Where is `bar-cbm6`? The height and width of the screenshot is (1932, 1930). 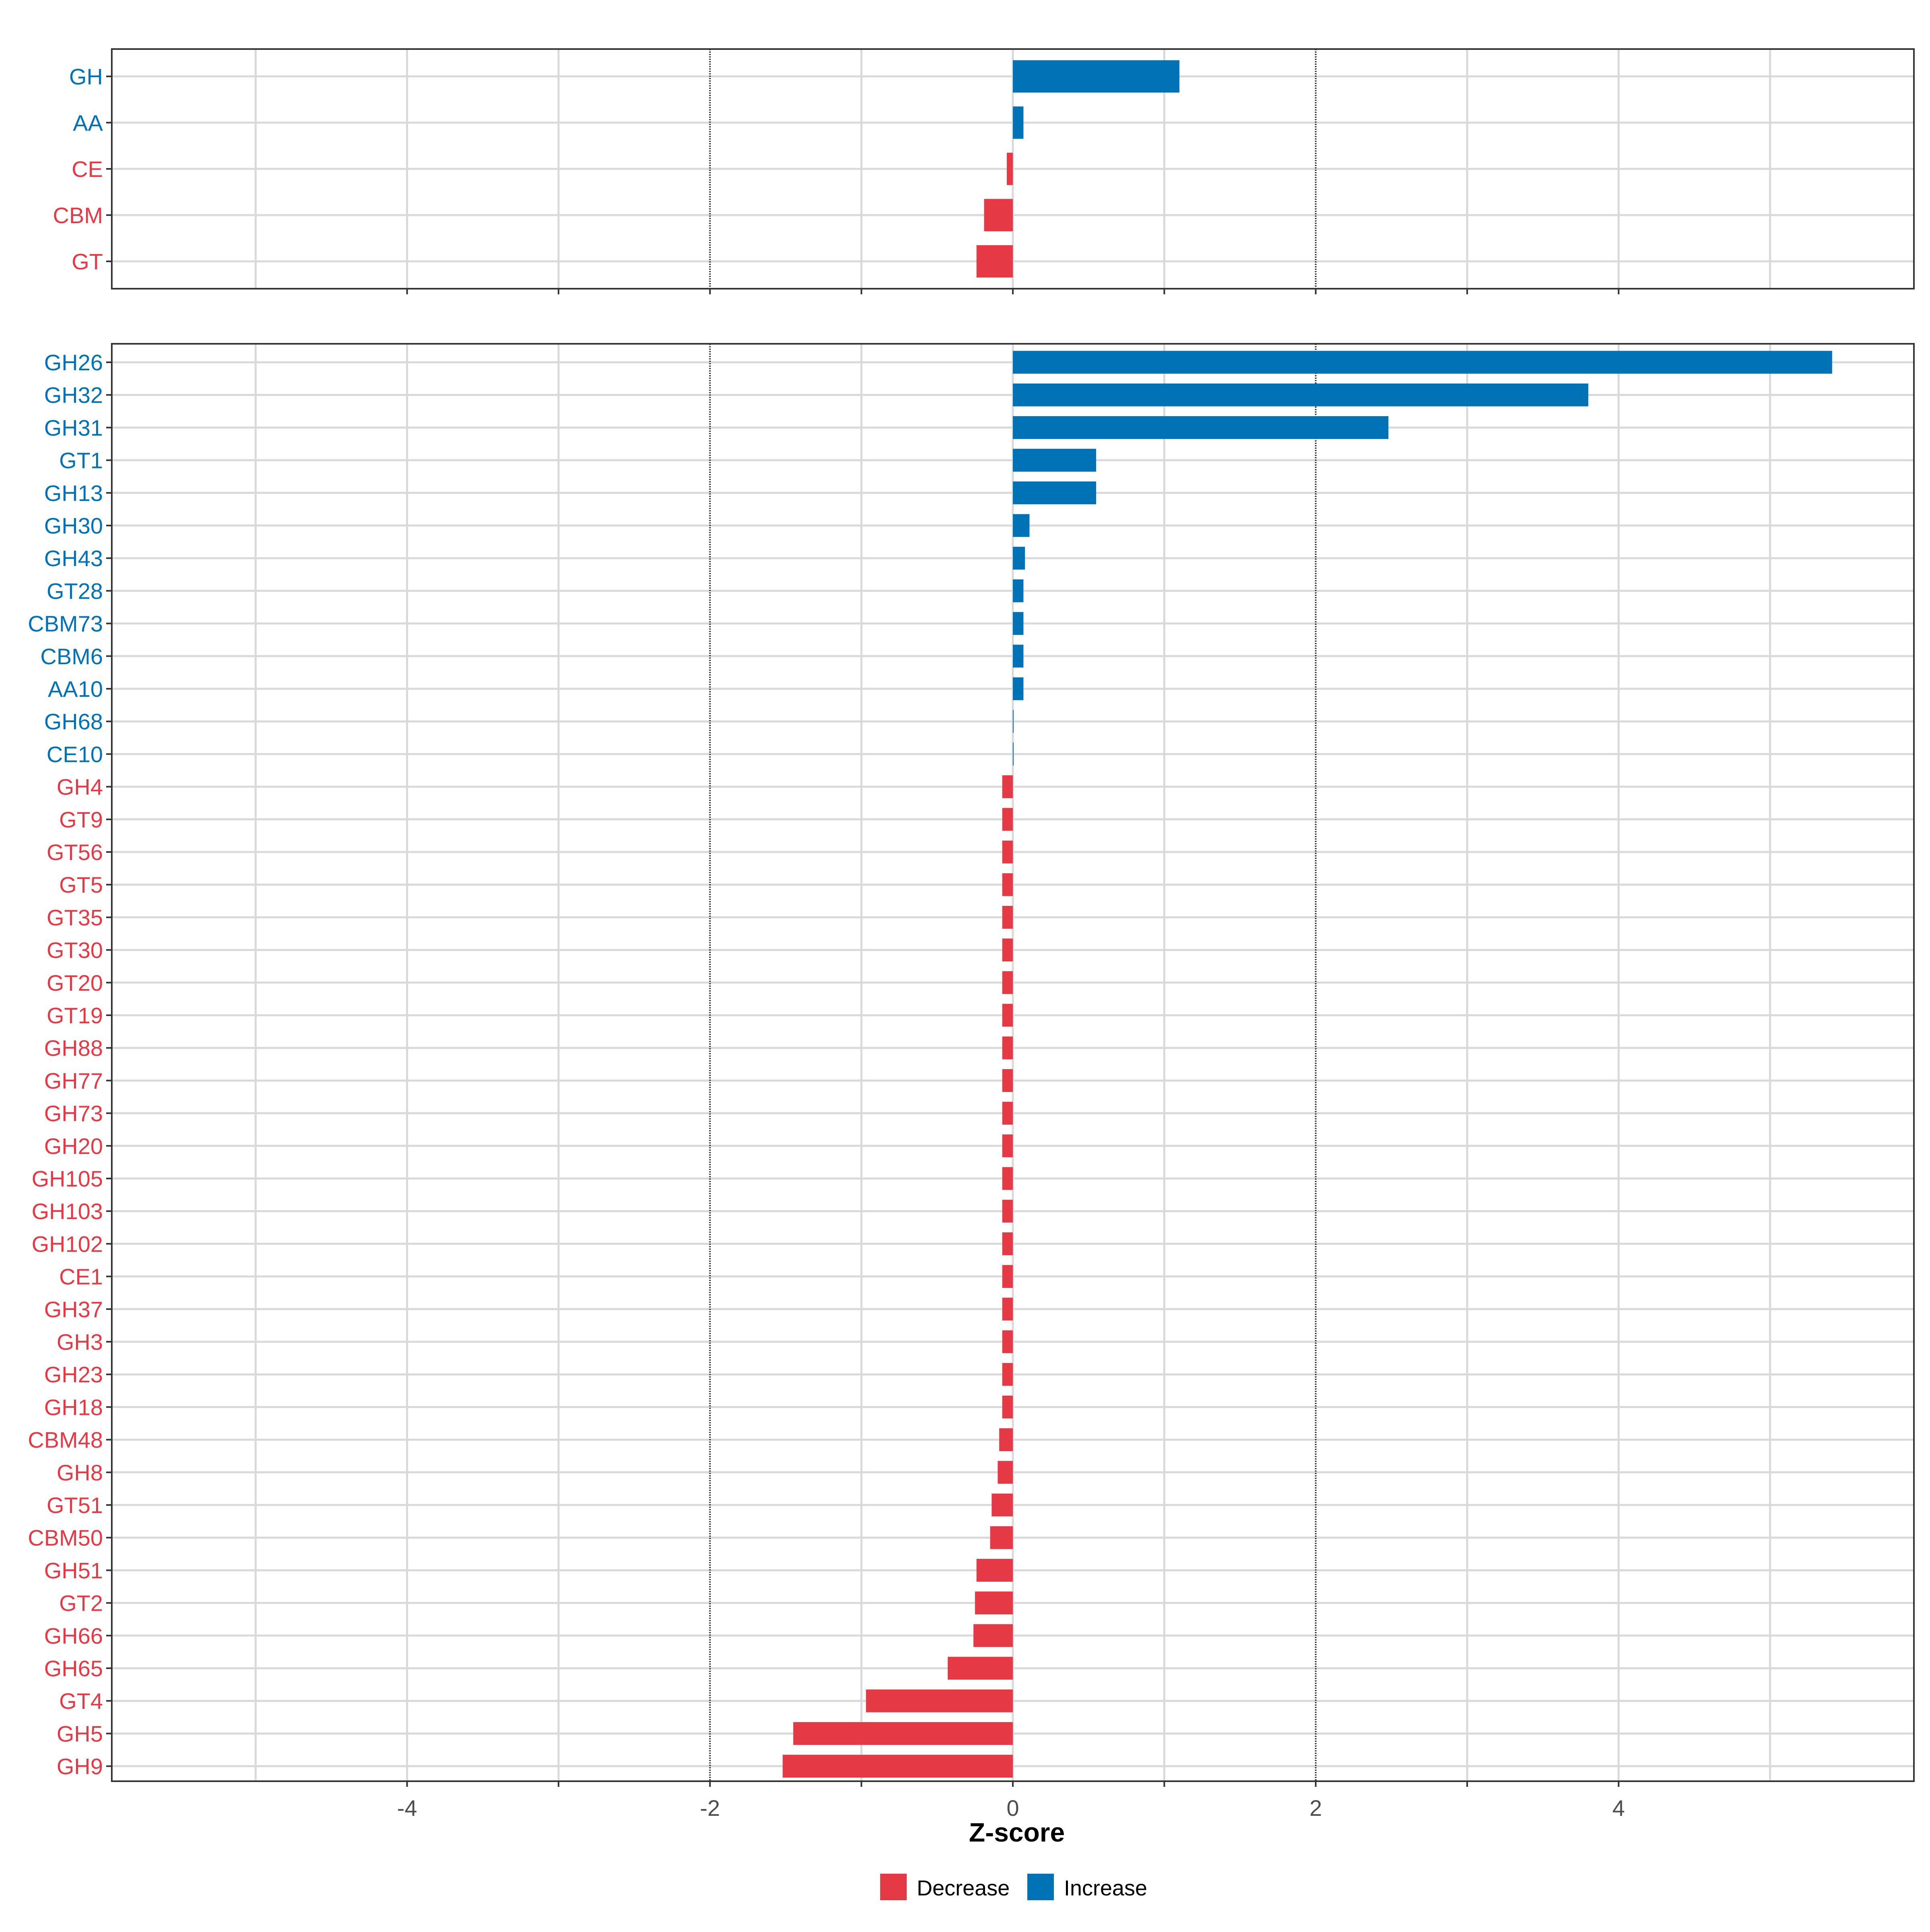
bar-cbm6 is located at coordinates (1018, 656).